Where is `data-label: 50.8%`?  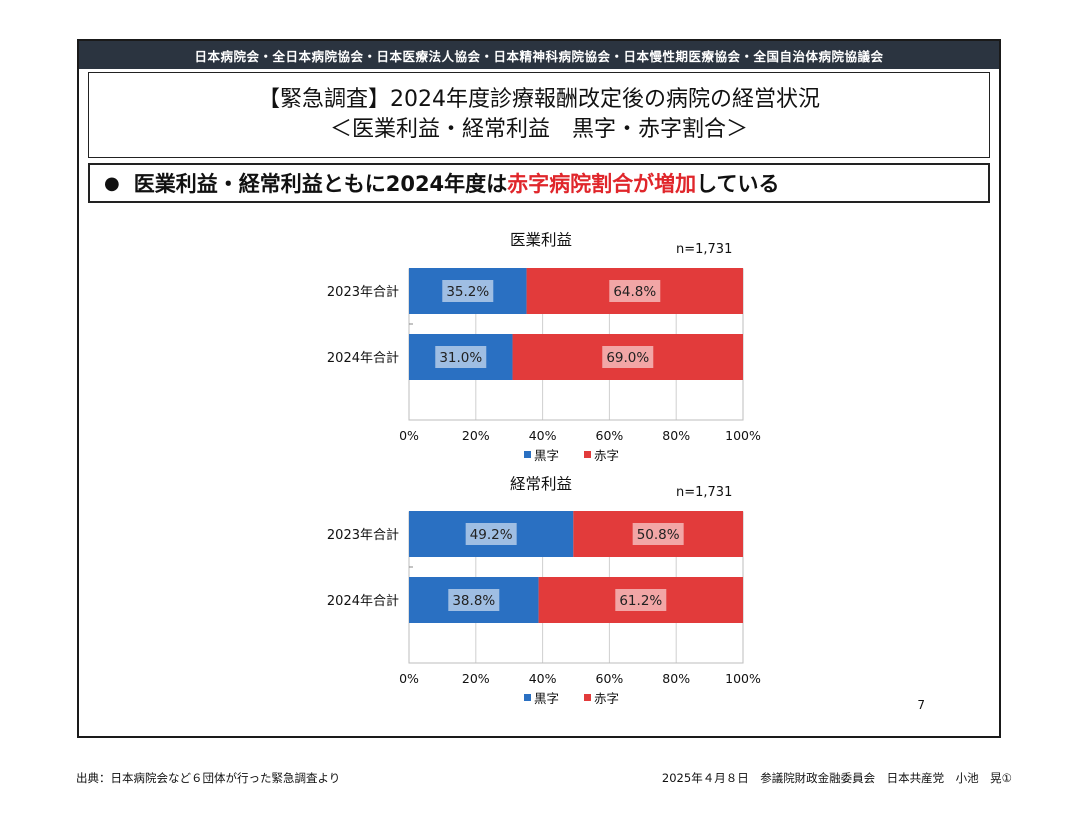 data-label: 50.8% is located at coordinates (658, 535).